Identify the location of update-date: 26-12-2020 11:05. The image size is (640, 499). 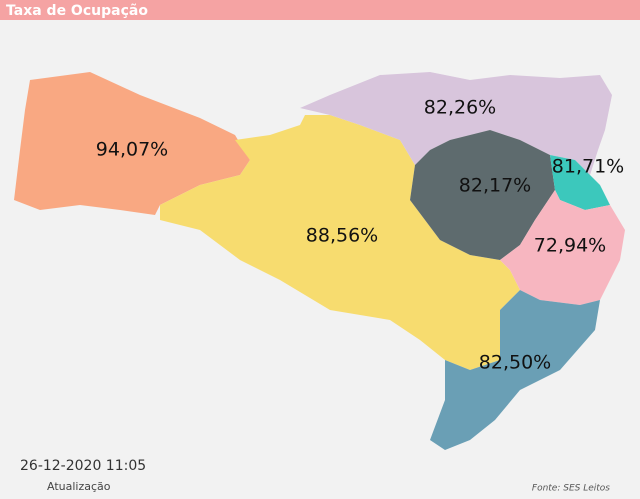
(83, 466).